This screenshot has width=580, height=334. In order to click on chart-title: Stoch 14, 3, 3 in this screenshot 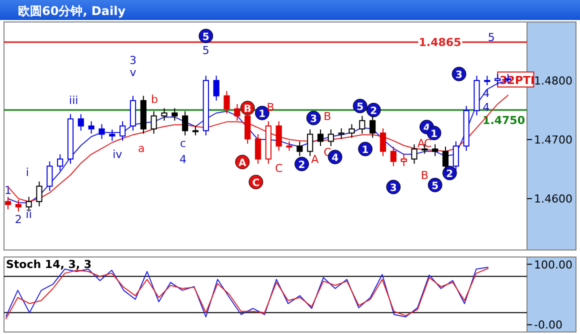, I will do `click(49, 264)`.